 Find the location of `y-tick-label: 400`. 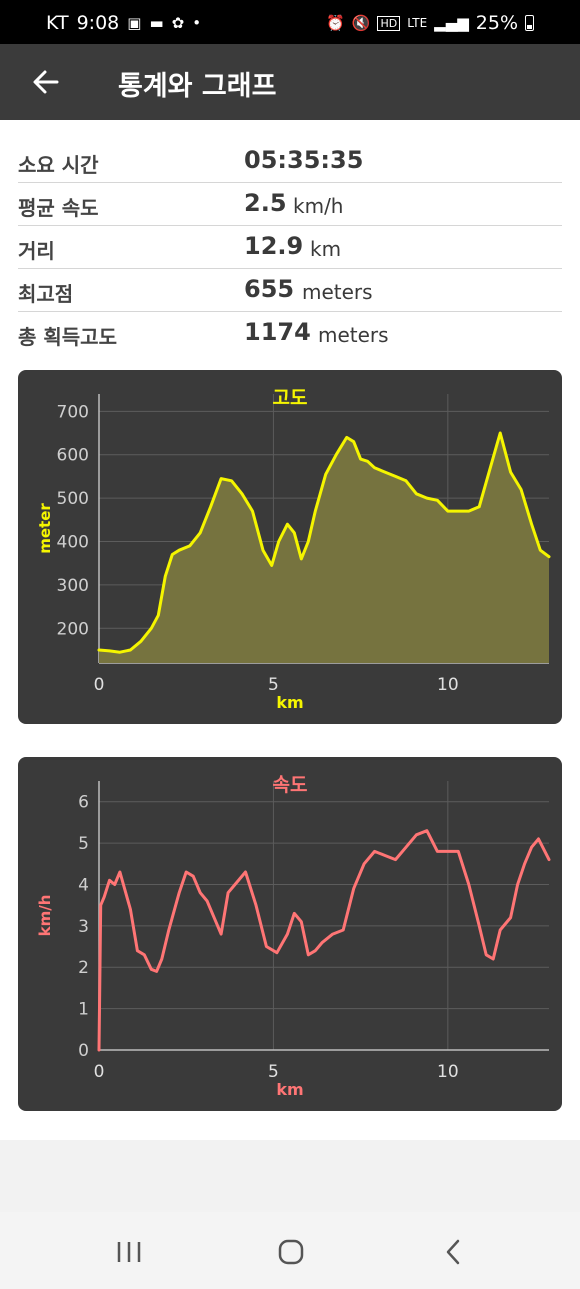

y-tick-label: 400 is located at coordinates (73, 543).